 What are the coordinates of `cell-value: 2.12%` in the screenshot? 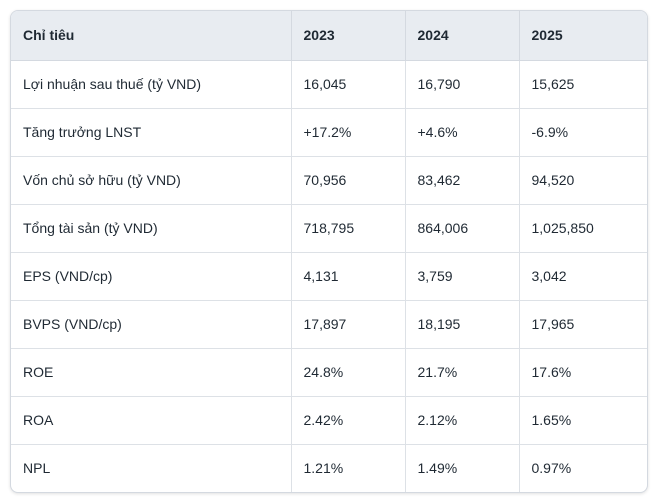 It's located at (462, 420).